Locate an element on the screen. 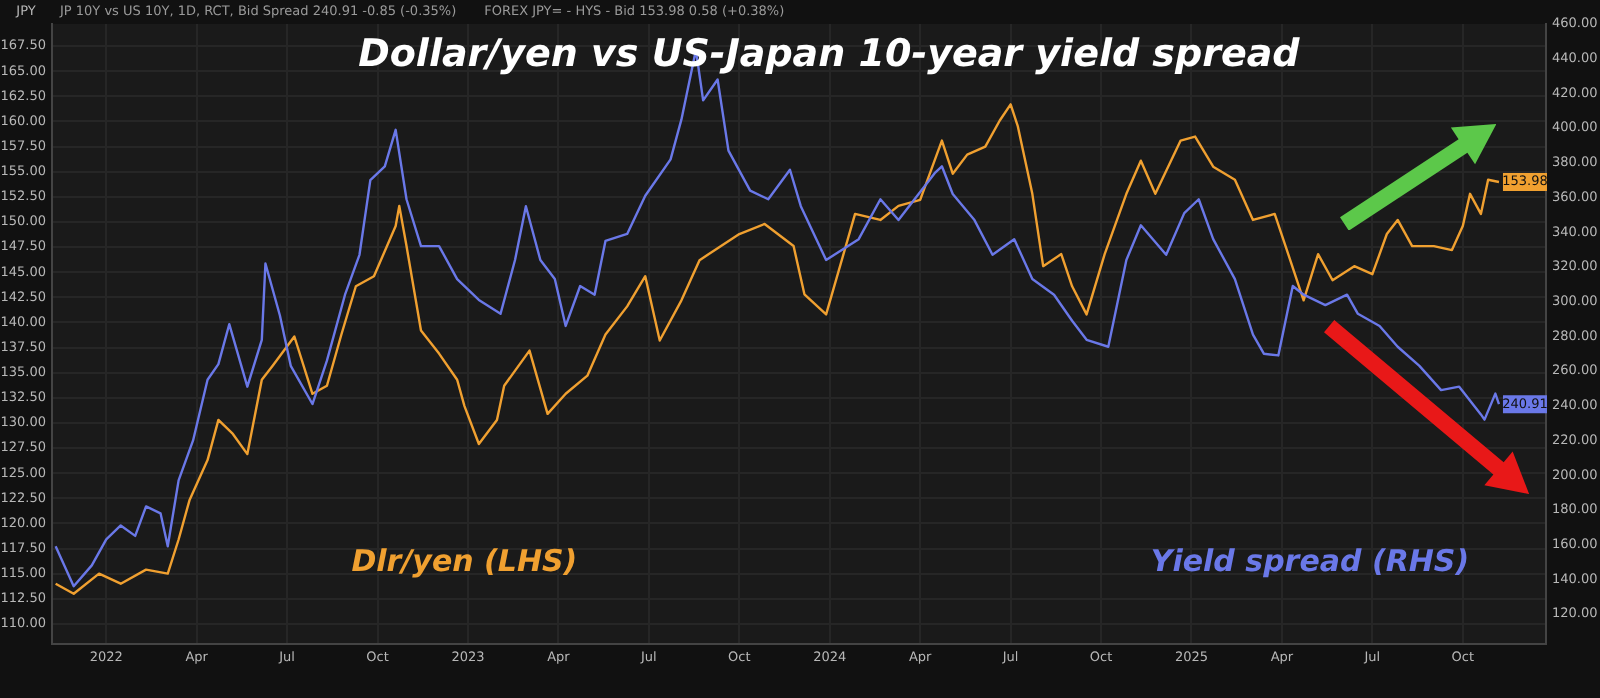 Image resolution: width=1600 pixels, height=698 pixels. text: Yield spread (RHS) is located at coordinates (1310, 561).